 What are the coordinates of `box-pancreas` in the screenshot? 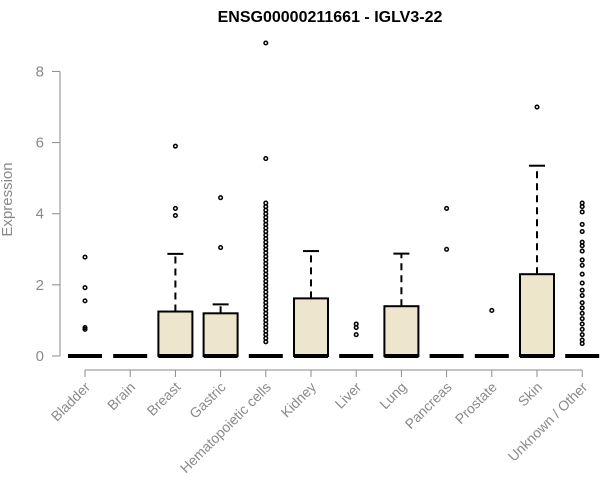 It's located at (446, 281).